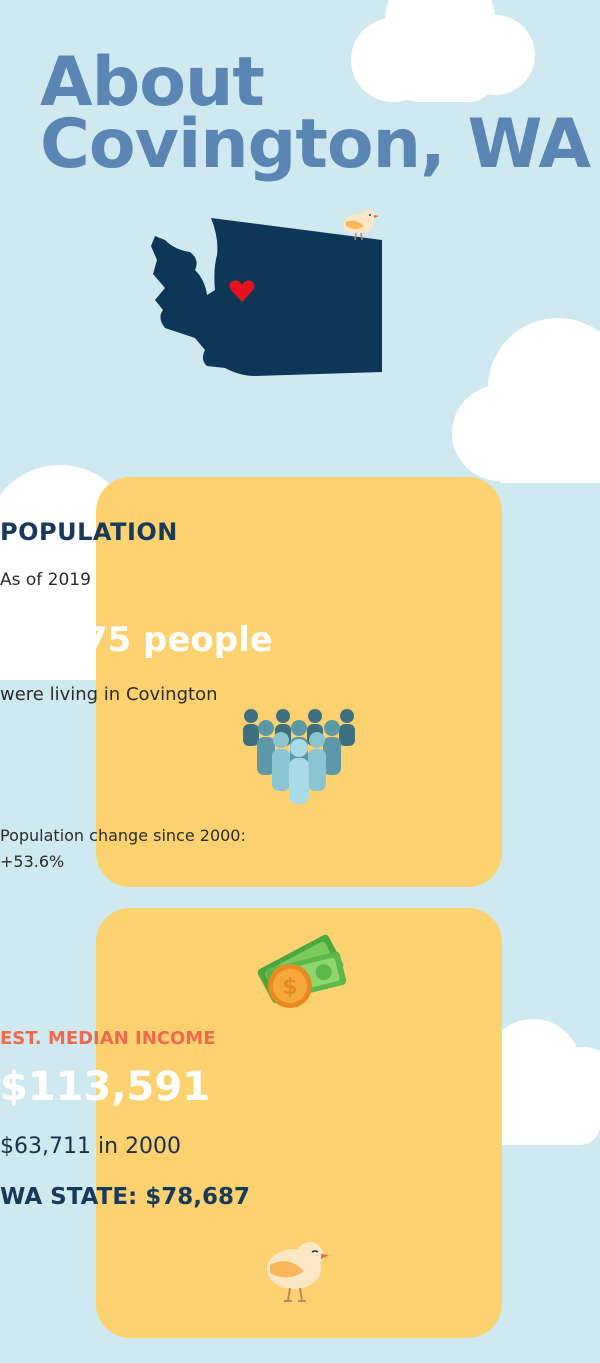  Describe the element at coordinates (152, 82) in the screenshot. I see `title-line-1: About` at that location.